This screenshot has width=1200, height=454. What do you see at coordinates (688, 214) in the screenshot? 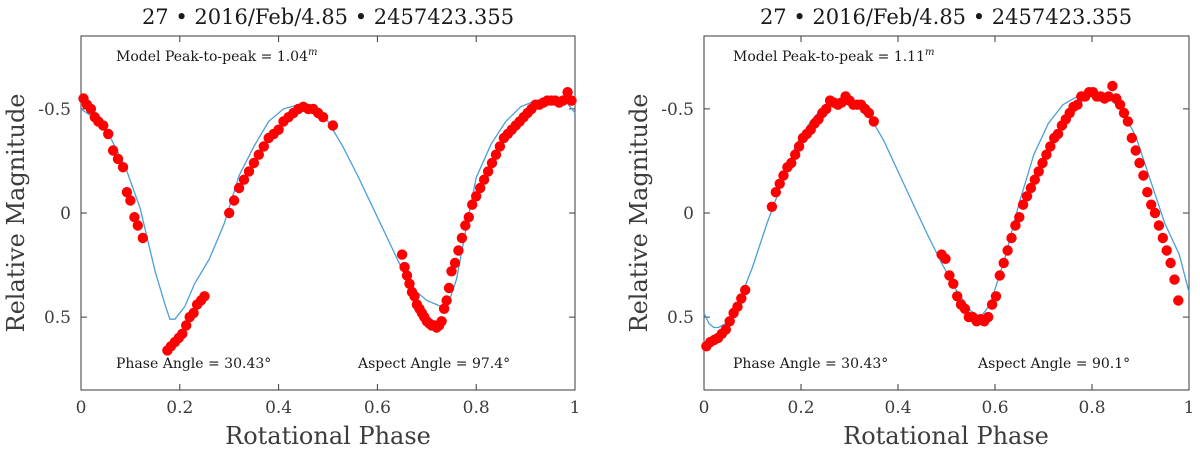
I see `right-y-tick-label: 0` at bounding box center [688, 214].